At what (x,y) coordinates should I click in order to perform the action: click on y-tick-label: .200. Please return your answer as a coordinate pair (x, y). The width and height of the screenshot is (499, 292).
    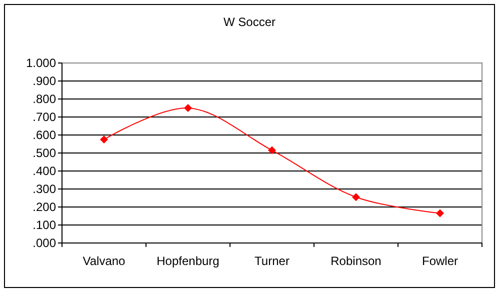
    Looking at the image, I should click on (44, 207).